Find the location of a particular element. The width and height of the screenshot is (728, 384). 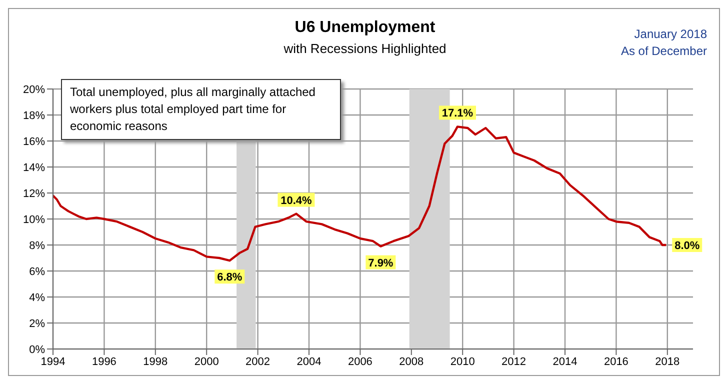

annotation: 6.8% is located at coordinates (229, 278).